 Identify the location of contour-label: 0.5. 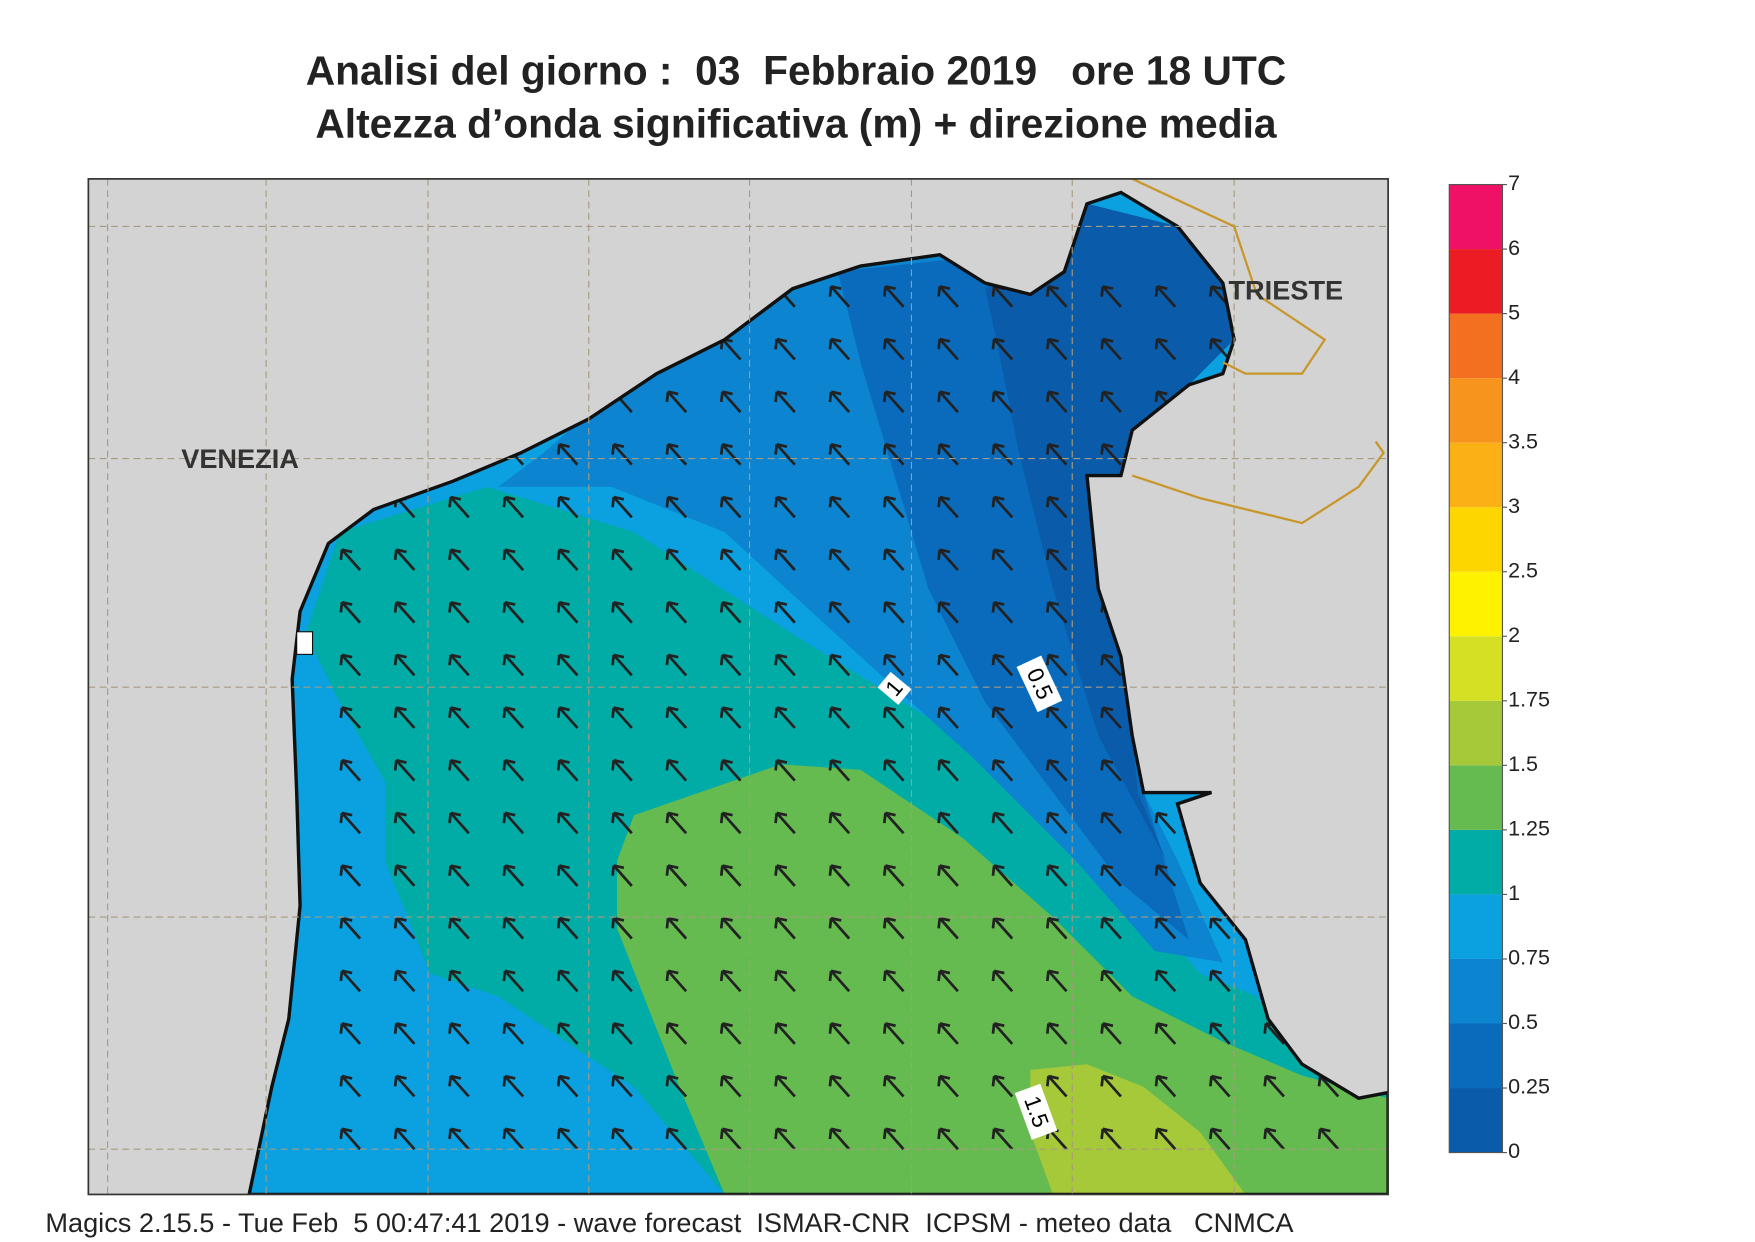
(1039, 684).